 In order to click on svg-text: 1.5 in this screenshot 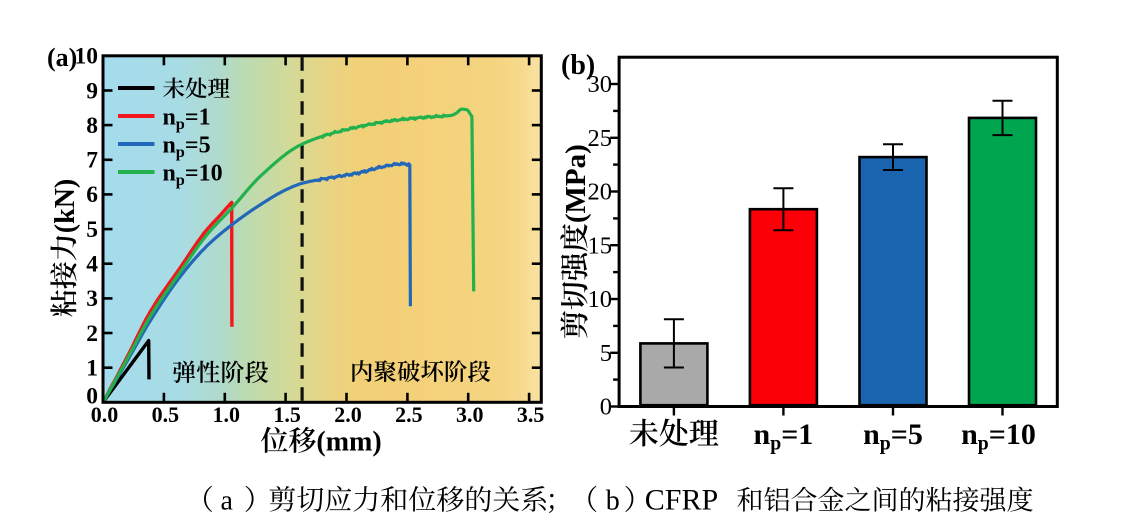, I will do `click(287, 414)`.